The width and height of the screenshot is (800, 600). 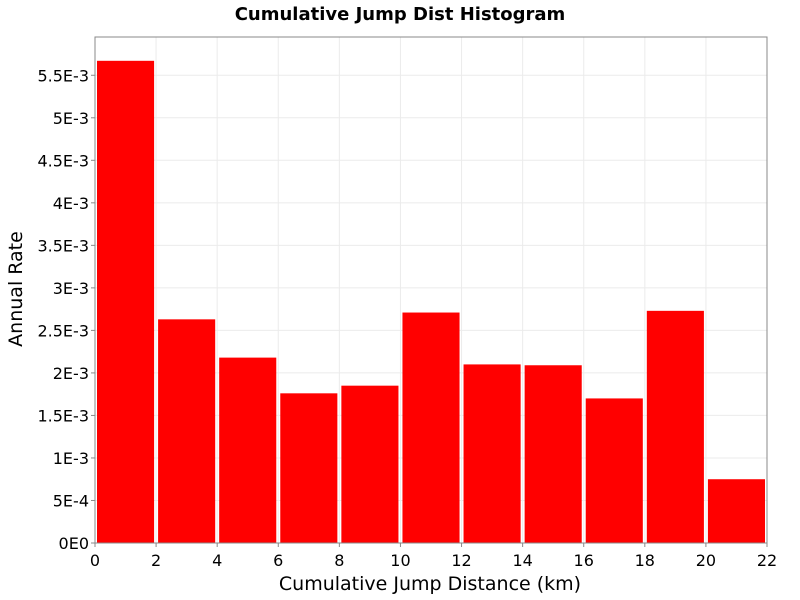 What do you see at coordinates (71, 373) in the screenshot?
I see `y-tick-label: 2E-3` at bounding box center [71, 373].